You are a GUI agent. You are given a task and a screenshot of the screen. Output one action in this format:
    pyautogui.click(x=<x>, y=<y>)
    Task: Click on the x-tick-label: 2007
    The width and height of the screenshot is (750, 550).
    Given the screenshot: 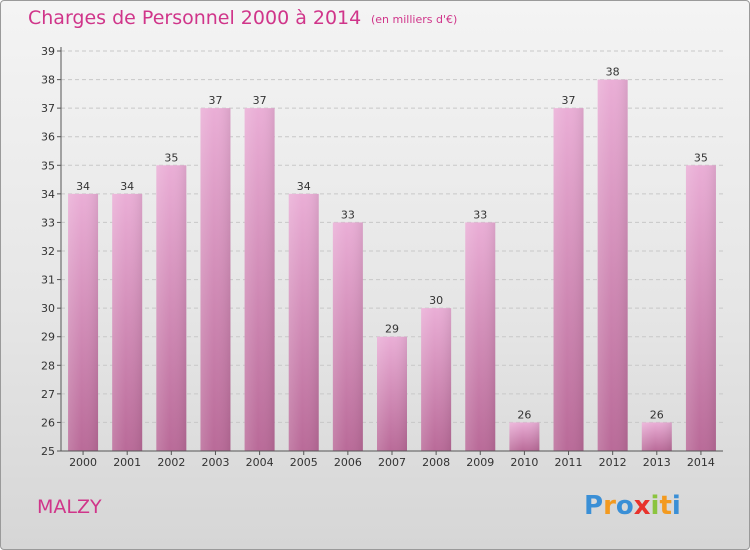 What is the action you would take?
    pyautogui.click(x=392, y=462)
    